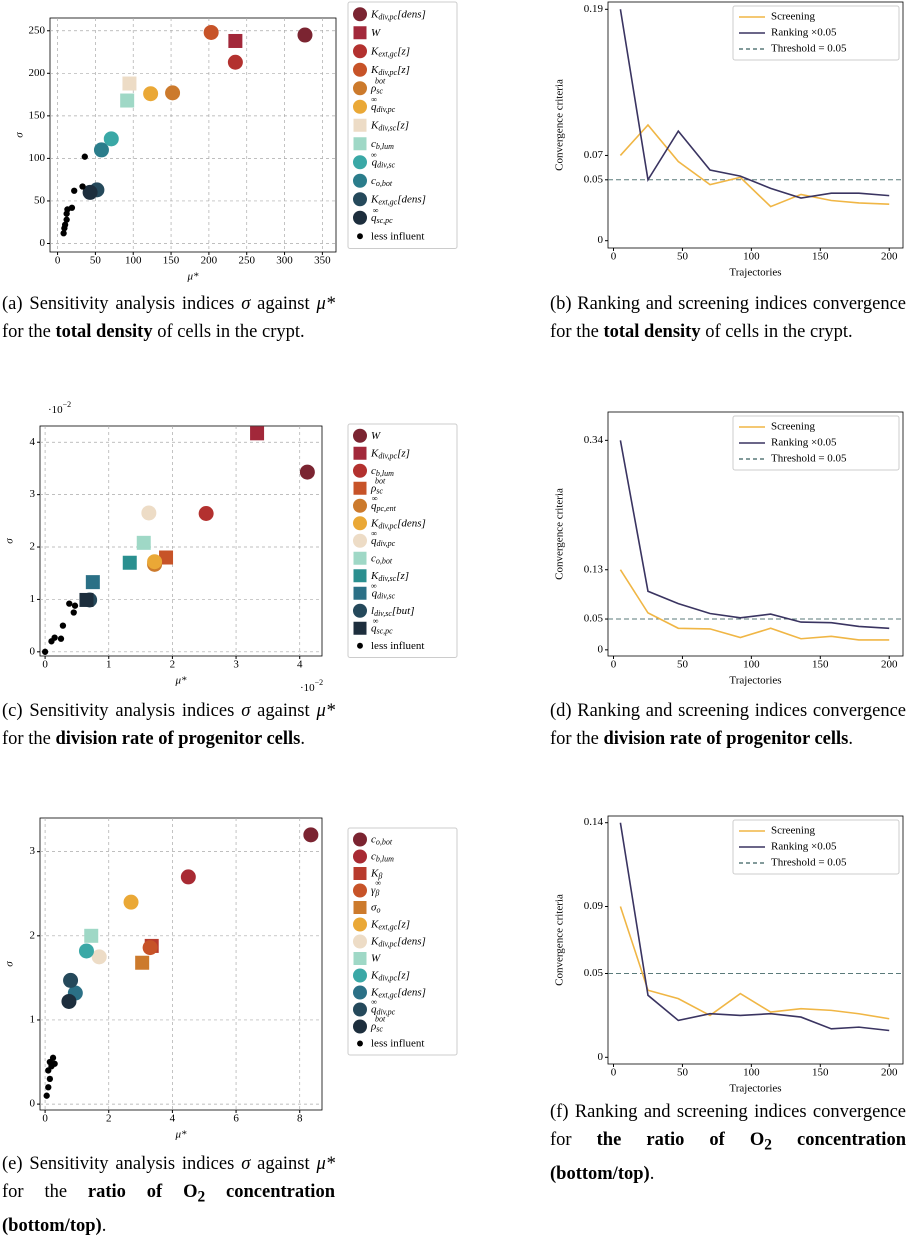 This screenshot has width=906, height=1240. What do you see at coordinates (374, 907) in the screenshot?
I see `label-name: σ` at bounding box center [374, 907].